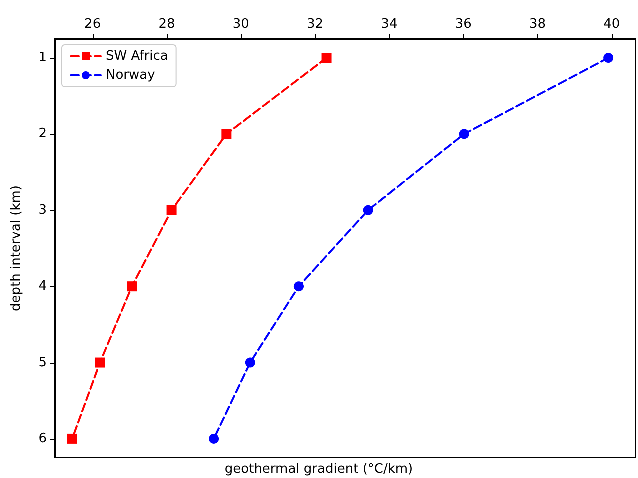  What do you see at coordinates (537, 24) in the screenshot?
I see `x-tick-label: 38` at bounding box center [537, 24].